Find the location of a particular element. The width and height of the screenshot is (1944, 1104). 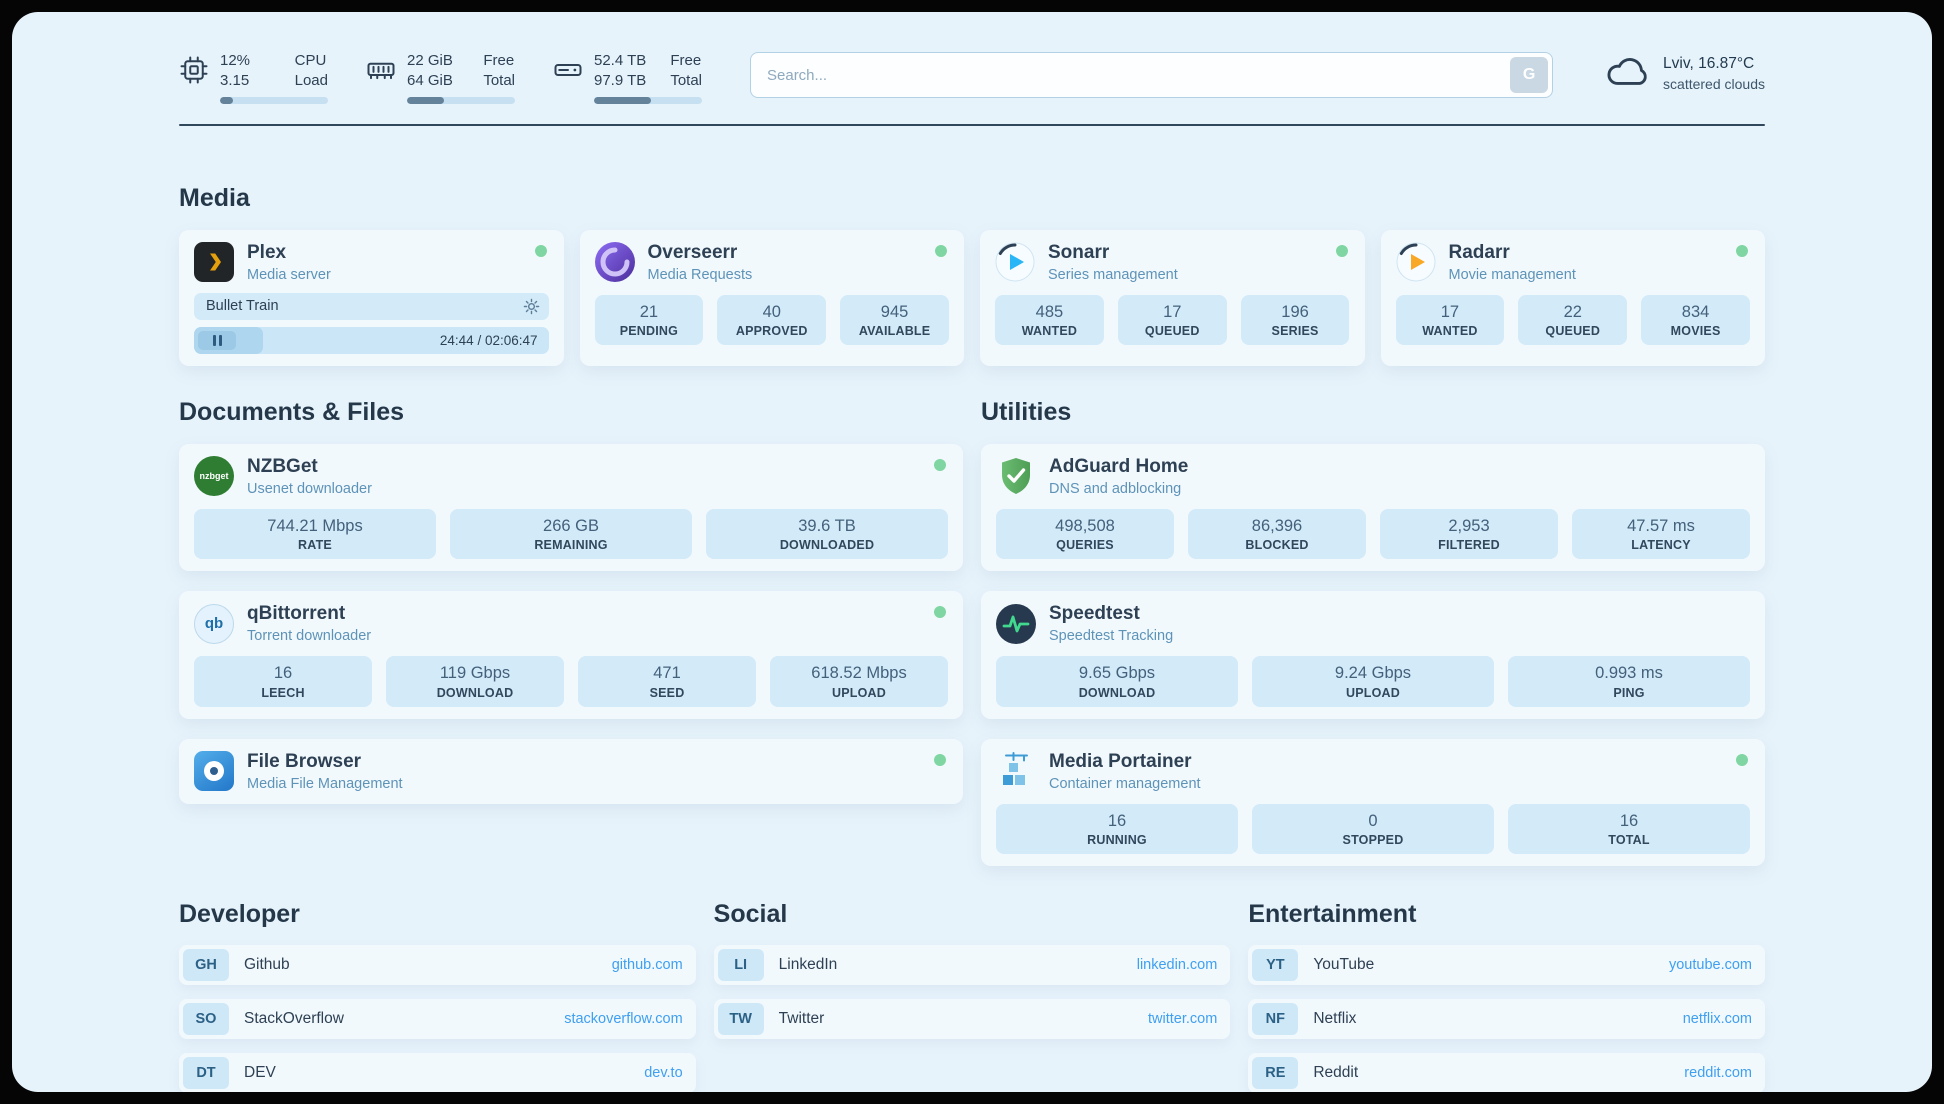

stat-label: SERIES is located at coordinates (1295, 331).